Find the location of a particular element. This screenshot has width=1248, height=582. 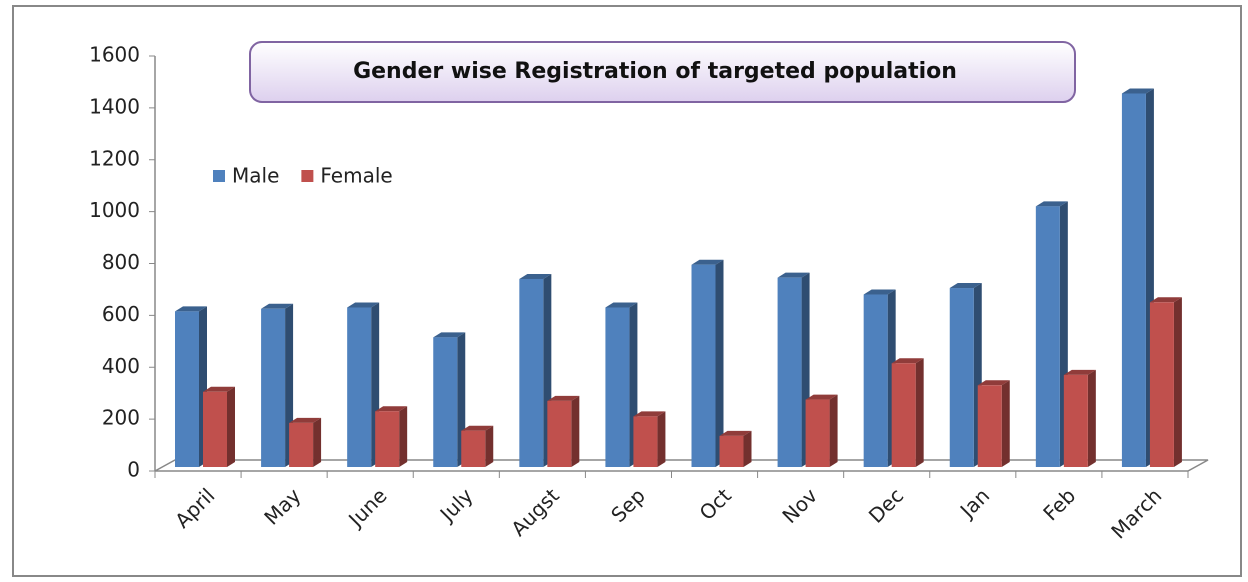

y-tick-label: 0 is located at coordinates (133, 470).